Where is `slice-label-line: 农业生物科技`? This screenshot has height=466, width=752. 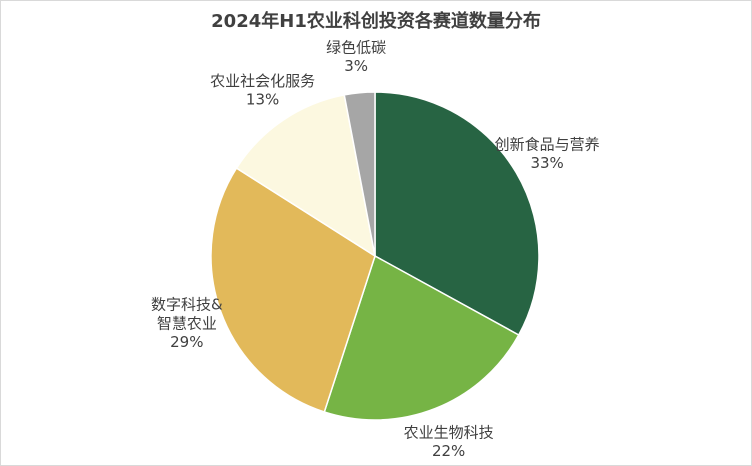
slice-label-line: 农业生物科技 is located at coordinates (449, 432).